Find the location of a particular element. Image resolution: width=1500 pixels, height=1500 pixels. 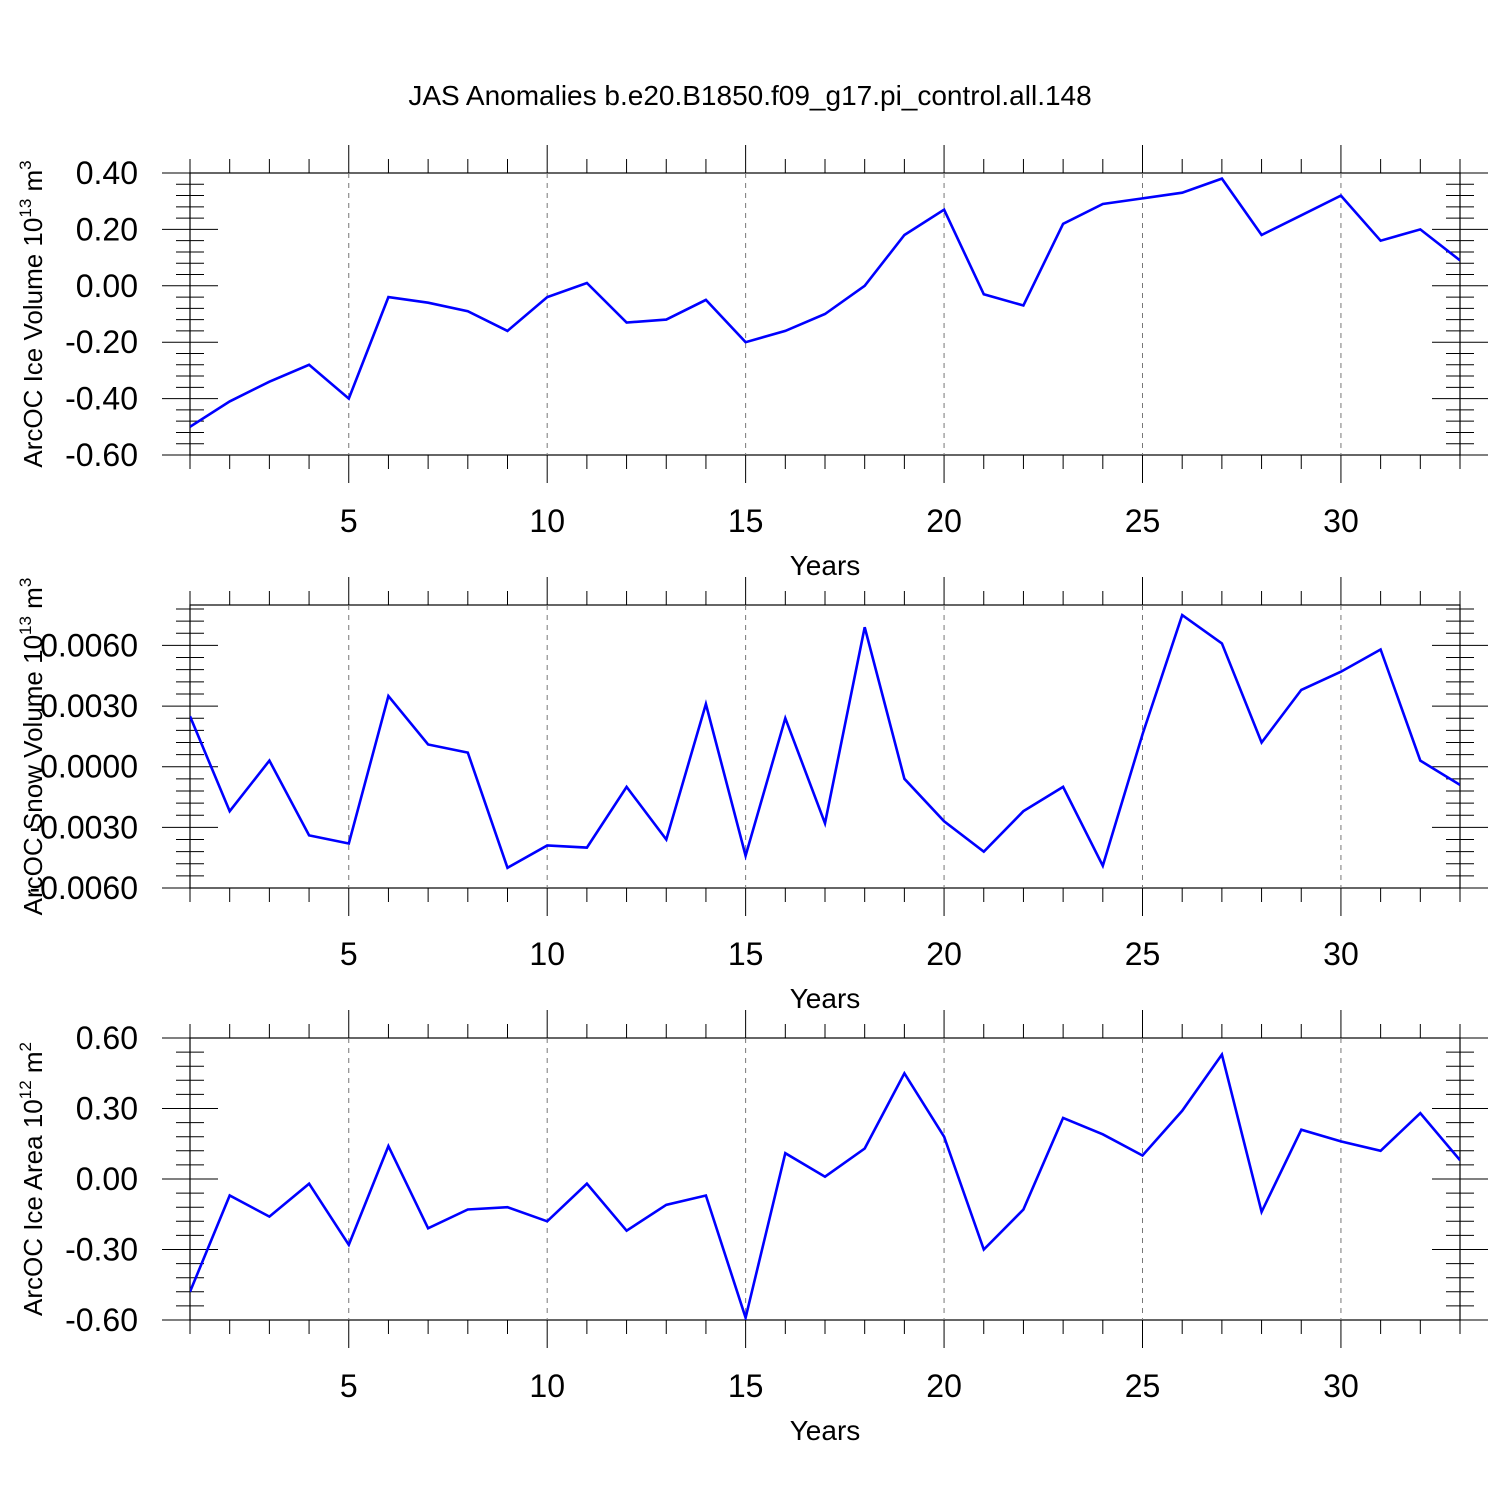

y-tick-label: 0.0060 is located at coordinates (89, 645).